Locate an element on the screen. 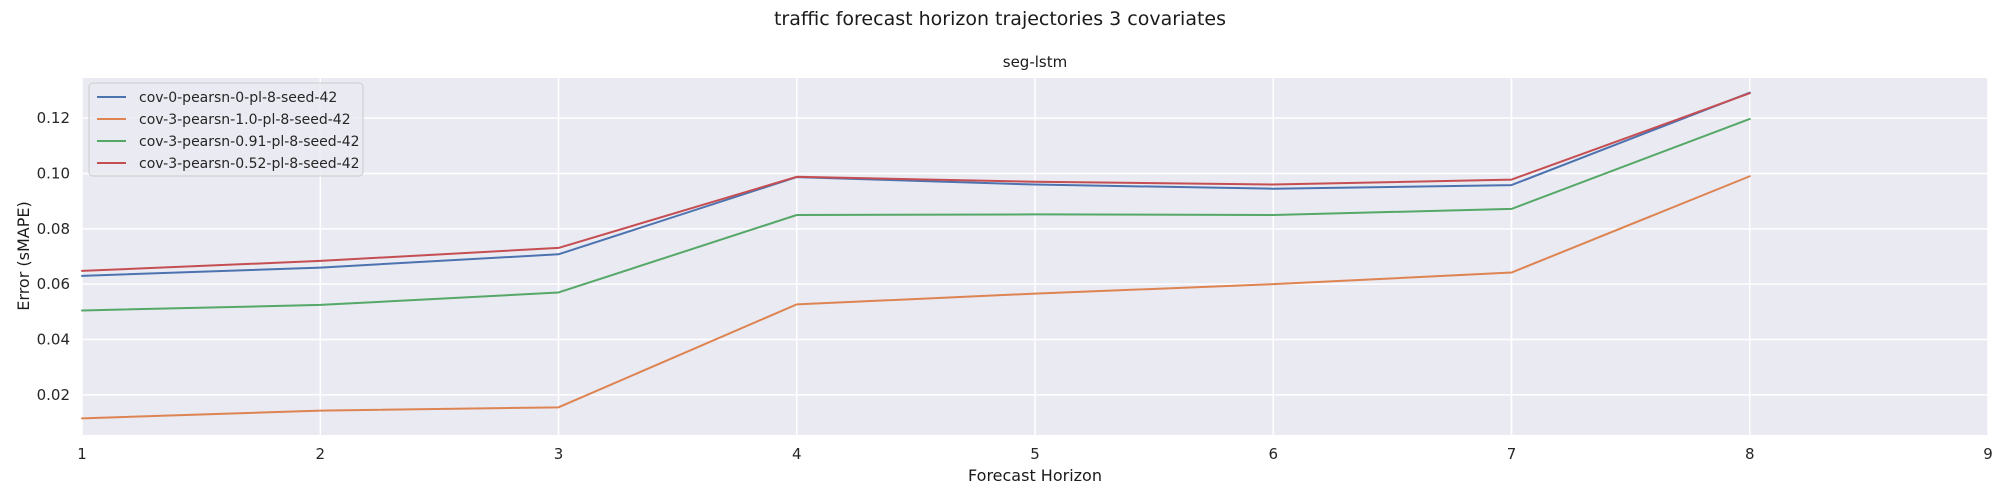 The height and width of the screenshot is (500, 2000). x-axis-ticks: 1 2 3 4 5 6 7 8 9 is located at coordinates (1035, 454).